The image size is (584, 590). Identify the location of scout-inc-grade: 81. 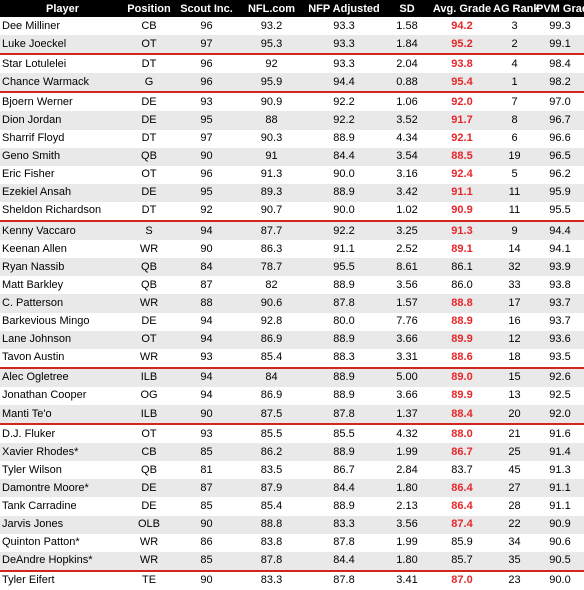
(206, 470).